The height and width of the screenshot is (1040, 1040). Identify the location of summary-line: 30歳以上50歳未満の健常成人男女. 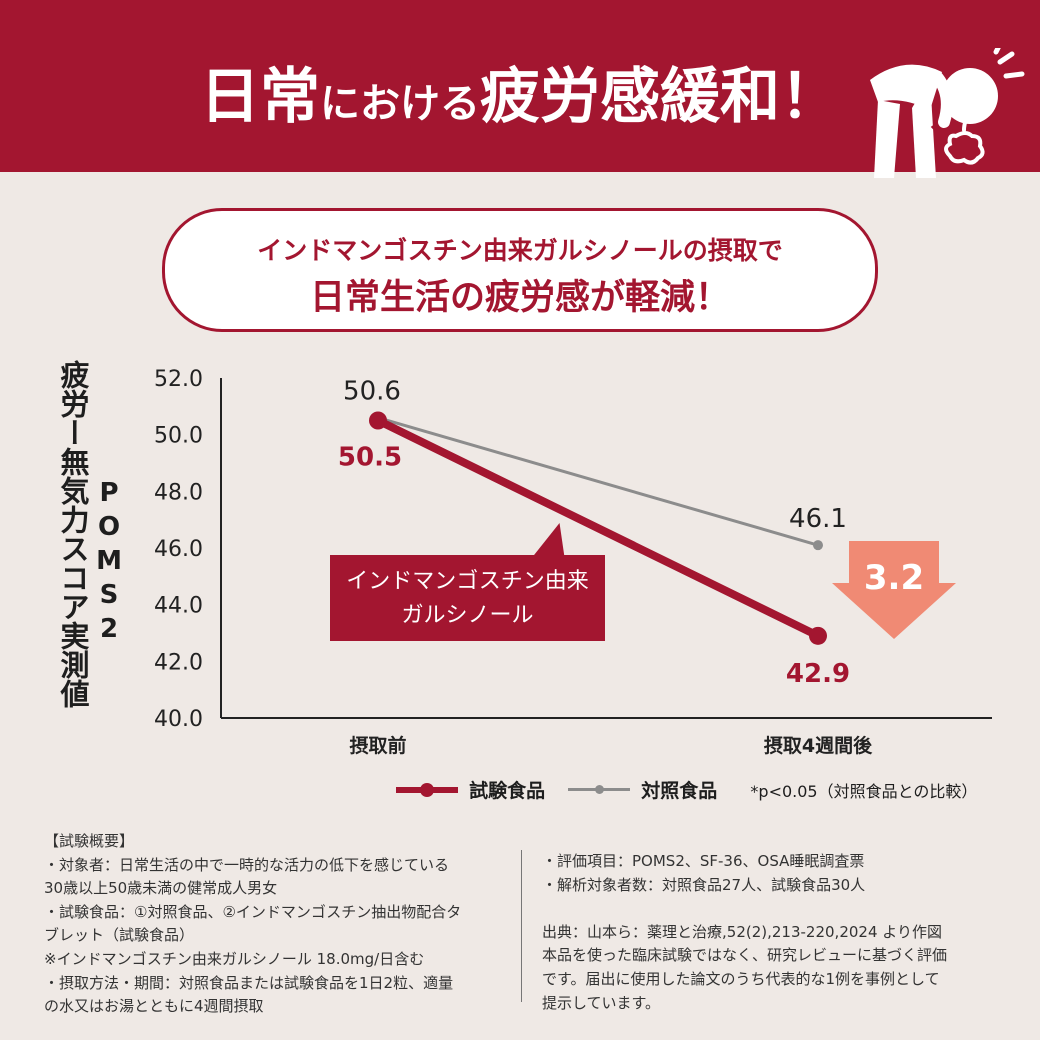
(161, 888).